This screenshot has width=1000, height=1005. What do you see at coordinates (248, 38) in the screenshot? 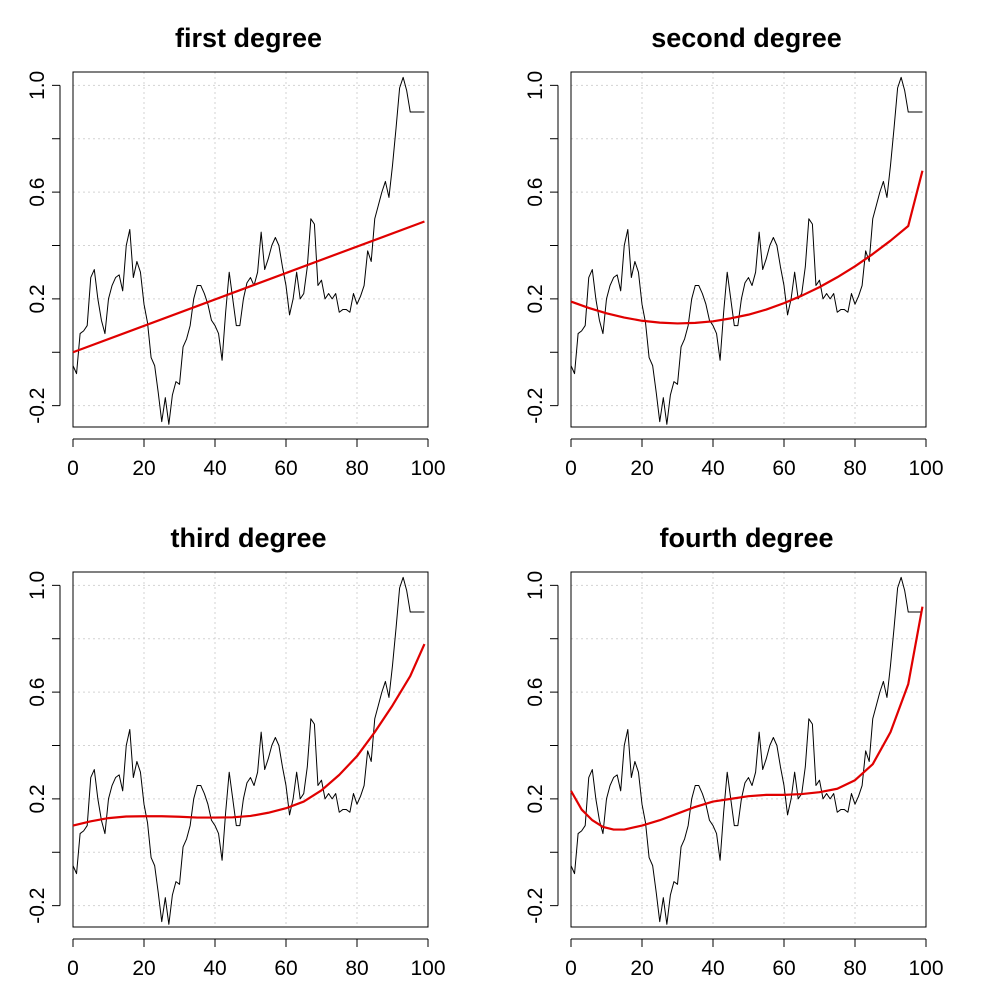
I see `chart-title: first degree` at bounding box center [248, 38].